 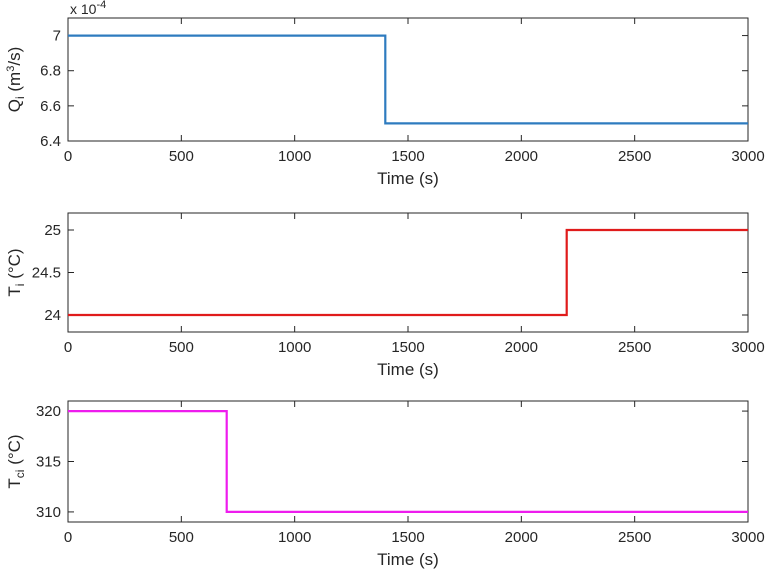 What do you see at coordinates (16, 461) in the screenshot?
I see `chart-3-ylabel: Tci (°C)` at bounding box center [16, 461].